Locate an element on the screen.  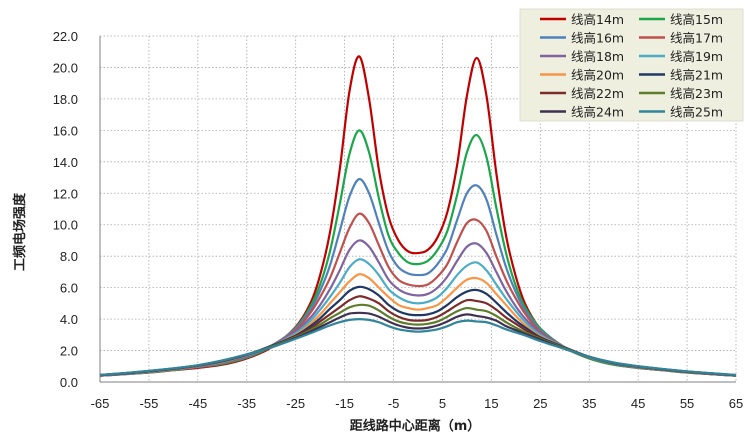
y-tick-label: 6.0 is located at coordinates (69, 288).